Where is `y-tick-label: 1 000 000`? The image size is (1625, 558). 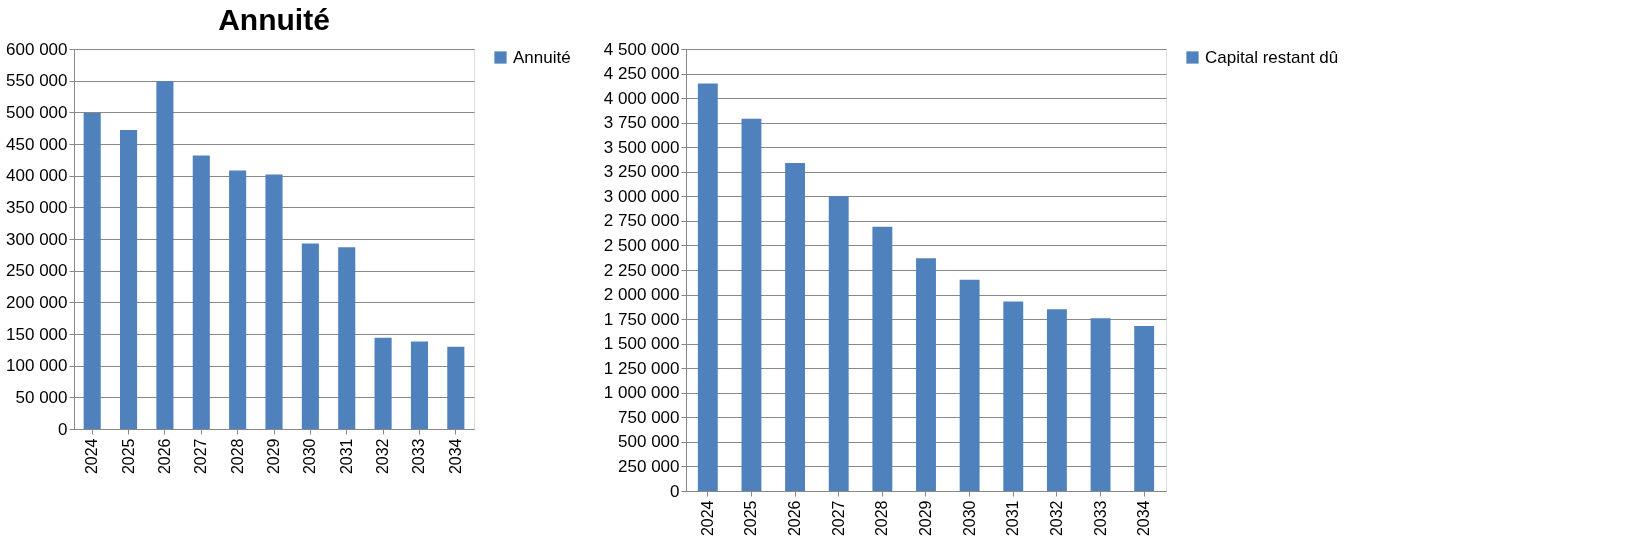
y-tick-label: 1 000 000 is located at coordinates (641, 393).